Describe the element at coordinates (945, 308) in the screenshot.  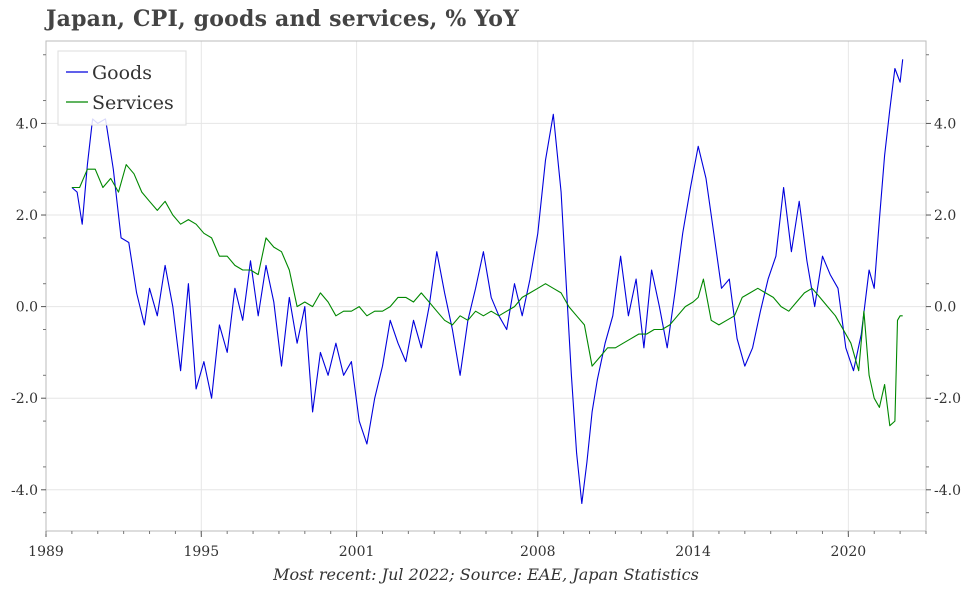
I see `y-tick-label-right: 0.0` at that location.